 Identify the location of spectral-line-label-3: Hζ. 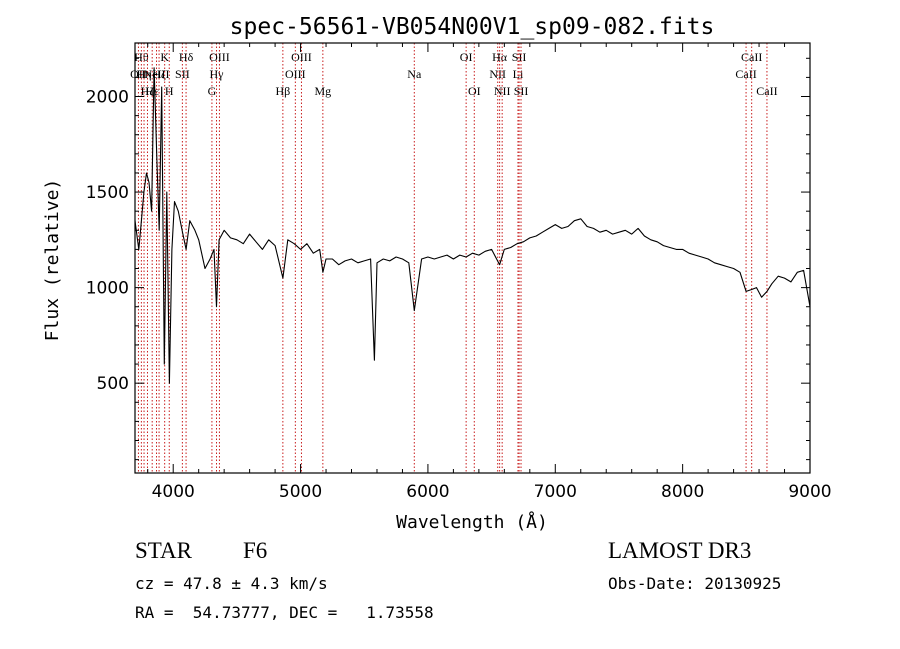
(148, 91).